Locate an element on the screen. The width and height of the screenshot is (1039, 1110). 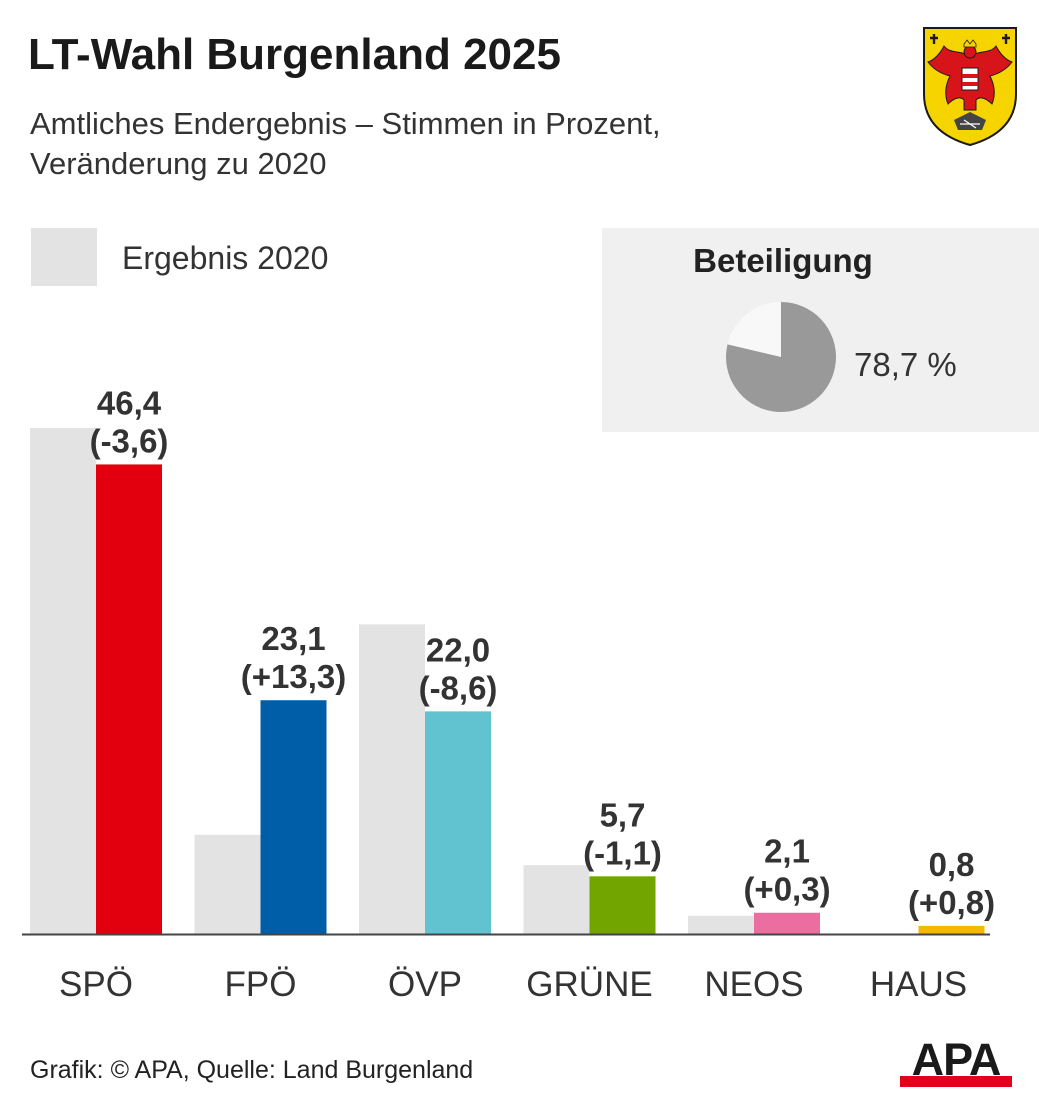
burgenland-coat-of-arms-icon is located at coordinates (970, 87).